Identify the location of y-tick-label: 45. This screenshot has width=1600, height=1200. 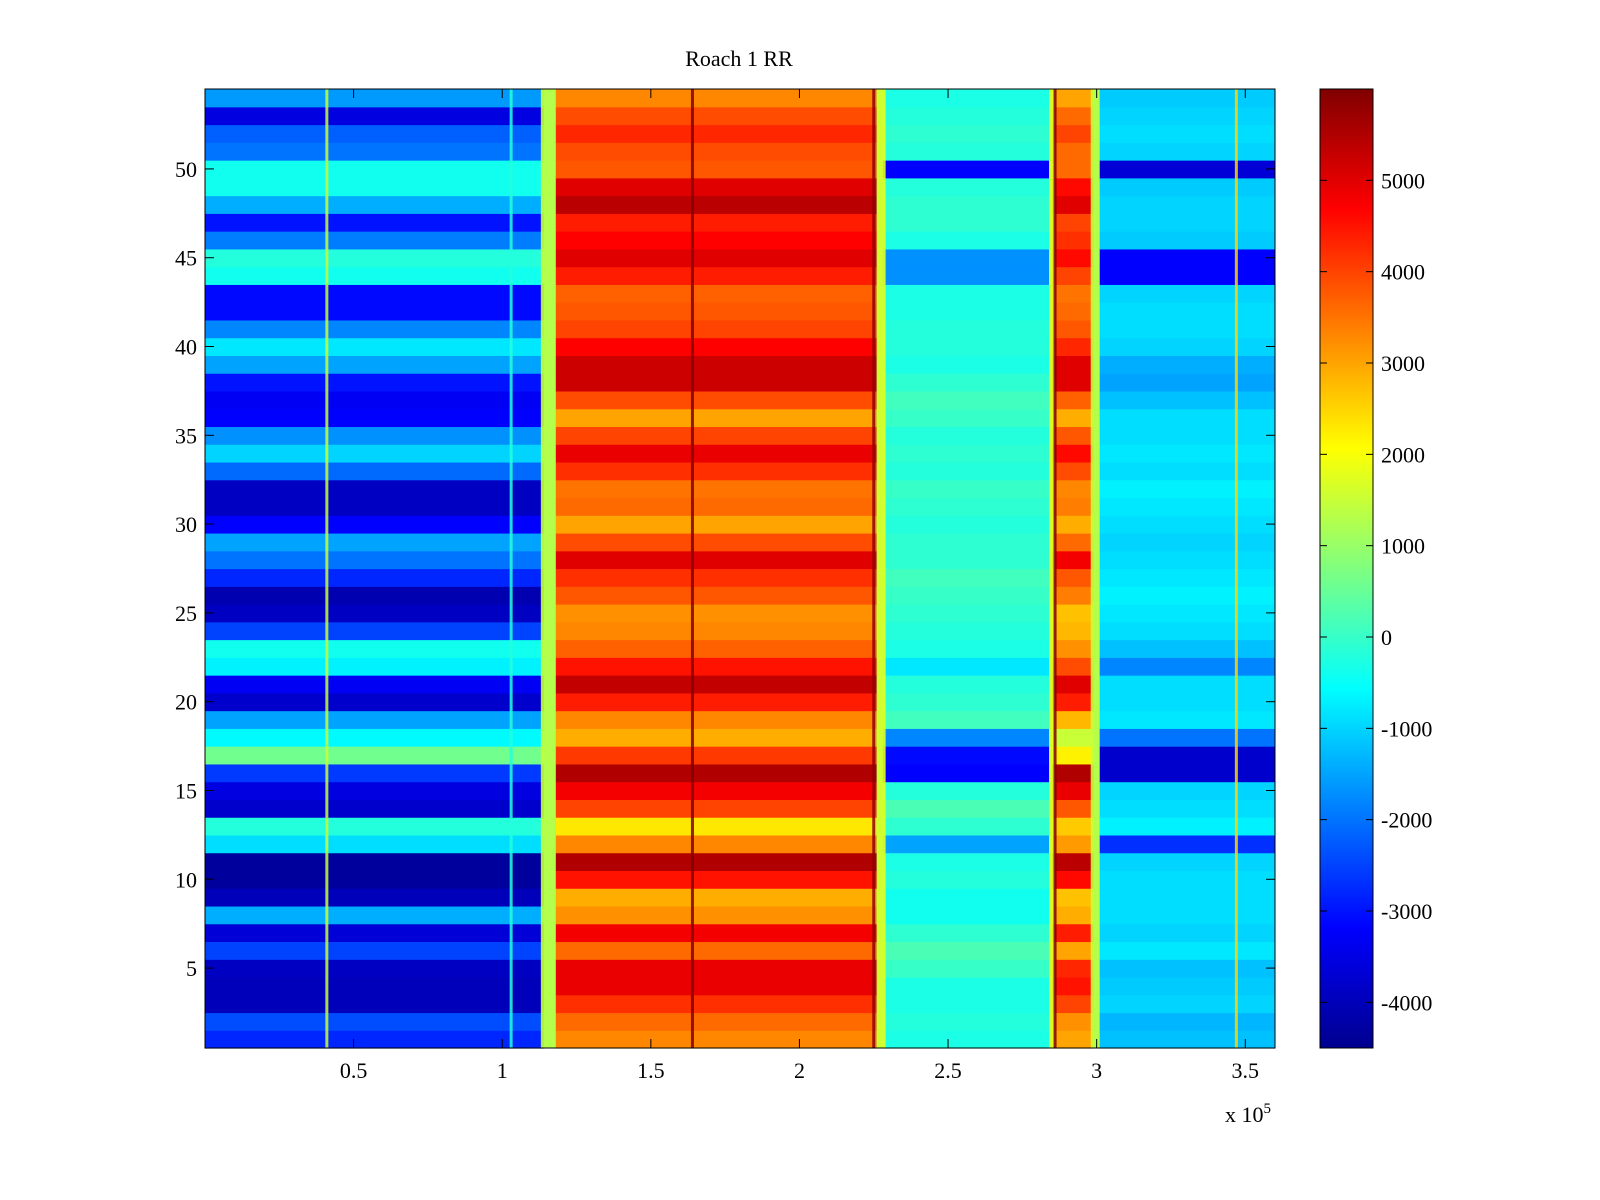
(186, 258).